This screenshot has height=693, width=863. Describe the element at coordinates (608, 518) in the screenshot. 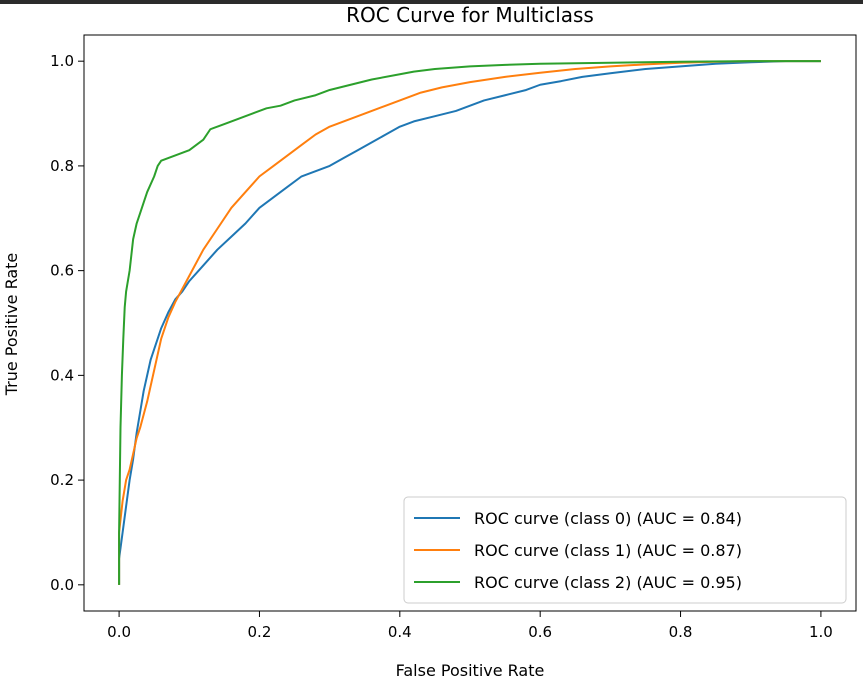

I see `legend-label-class-0: ROC curve (class 0) (AUC = 0.84)` at that location.